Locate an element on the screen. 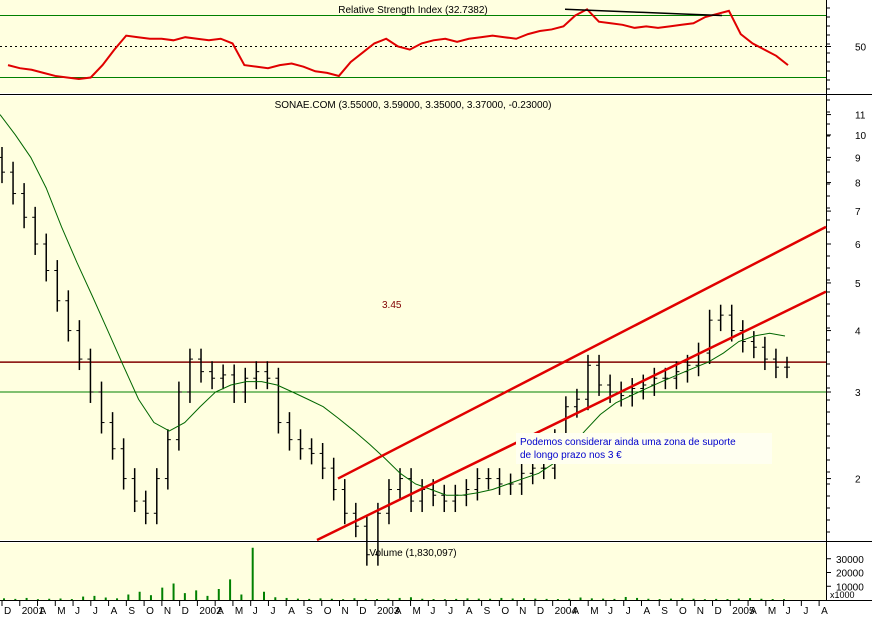 The height and width of the screenshot is (618, 872). volume-bars is located at coordinates (394, 573).